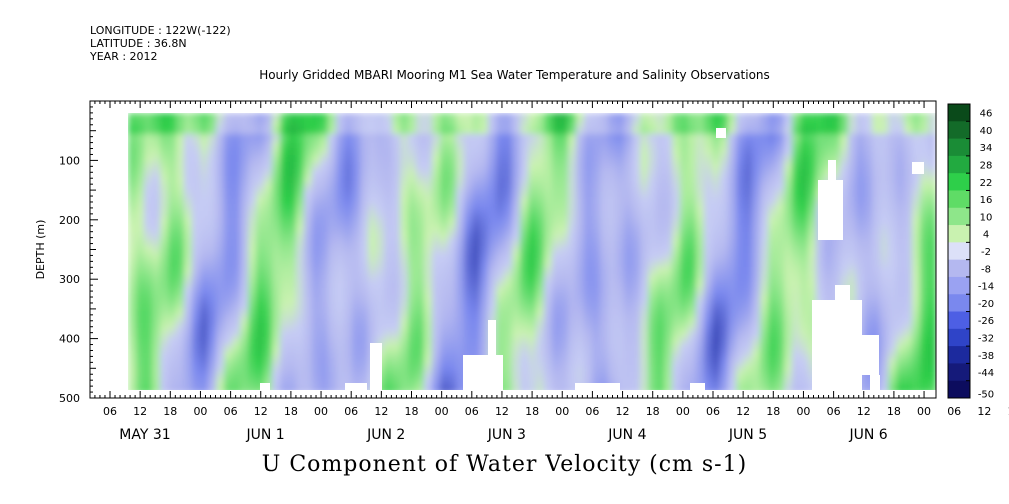 Image resolution: width=1009 pixels, height=504 pixels. I want to click on x-hour-label: 06, so click(231, 411).